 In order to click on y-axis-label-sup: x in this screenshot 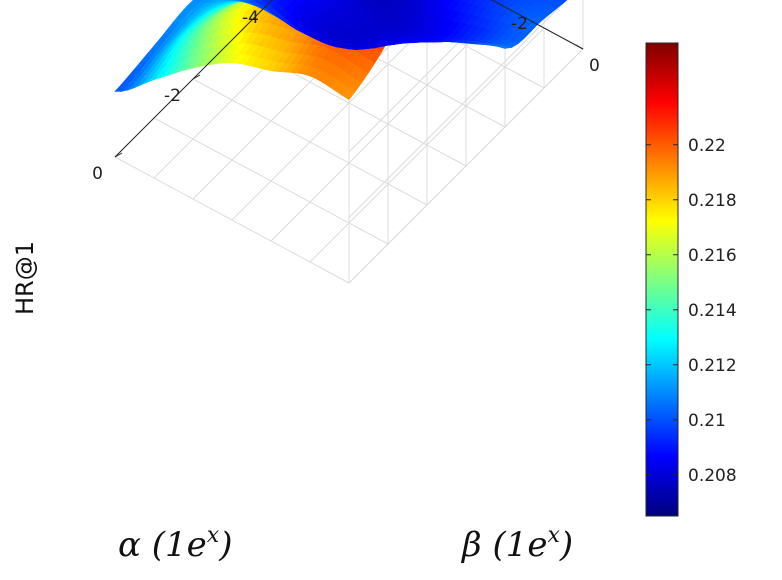, I will do `click(553, 535)`.